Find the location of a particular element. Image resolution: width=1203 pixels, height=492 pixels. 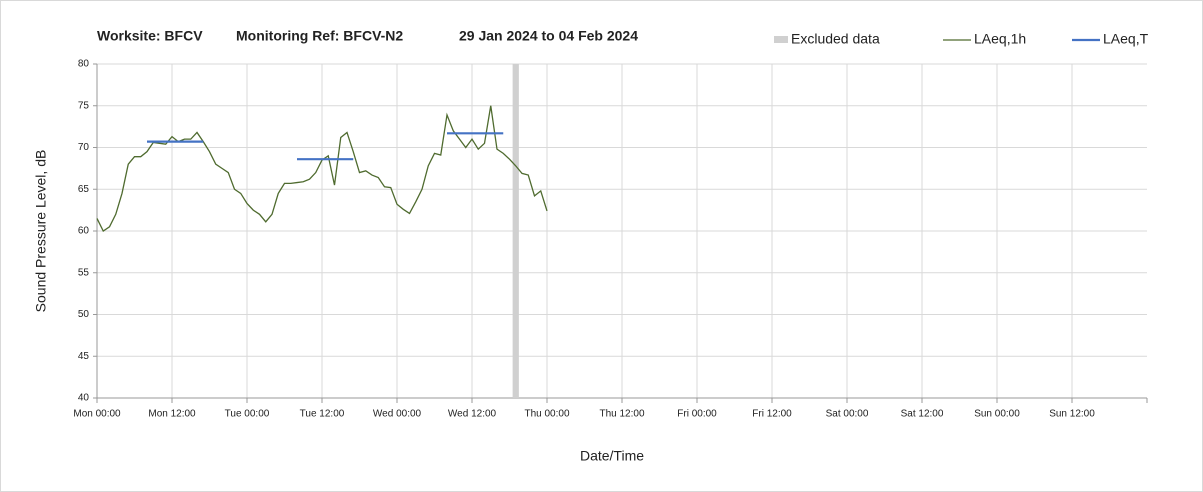

y-tick-label: 40 is located at coordinates (84, 398).